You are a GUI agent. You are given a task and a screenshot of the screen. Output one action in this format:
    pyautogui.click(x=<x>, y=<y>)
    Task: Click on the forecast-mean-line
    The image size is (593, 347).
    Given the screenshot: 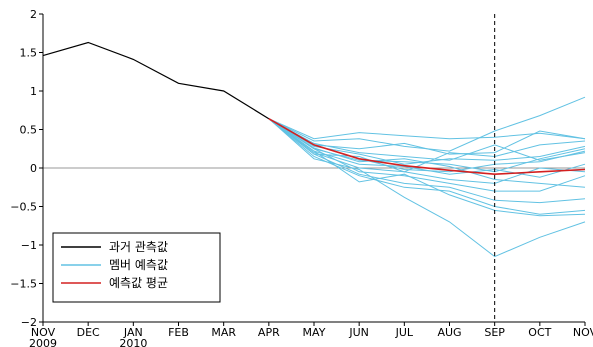 What is the action you would take?
    pyautogui.click(x=427, y=147)
    